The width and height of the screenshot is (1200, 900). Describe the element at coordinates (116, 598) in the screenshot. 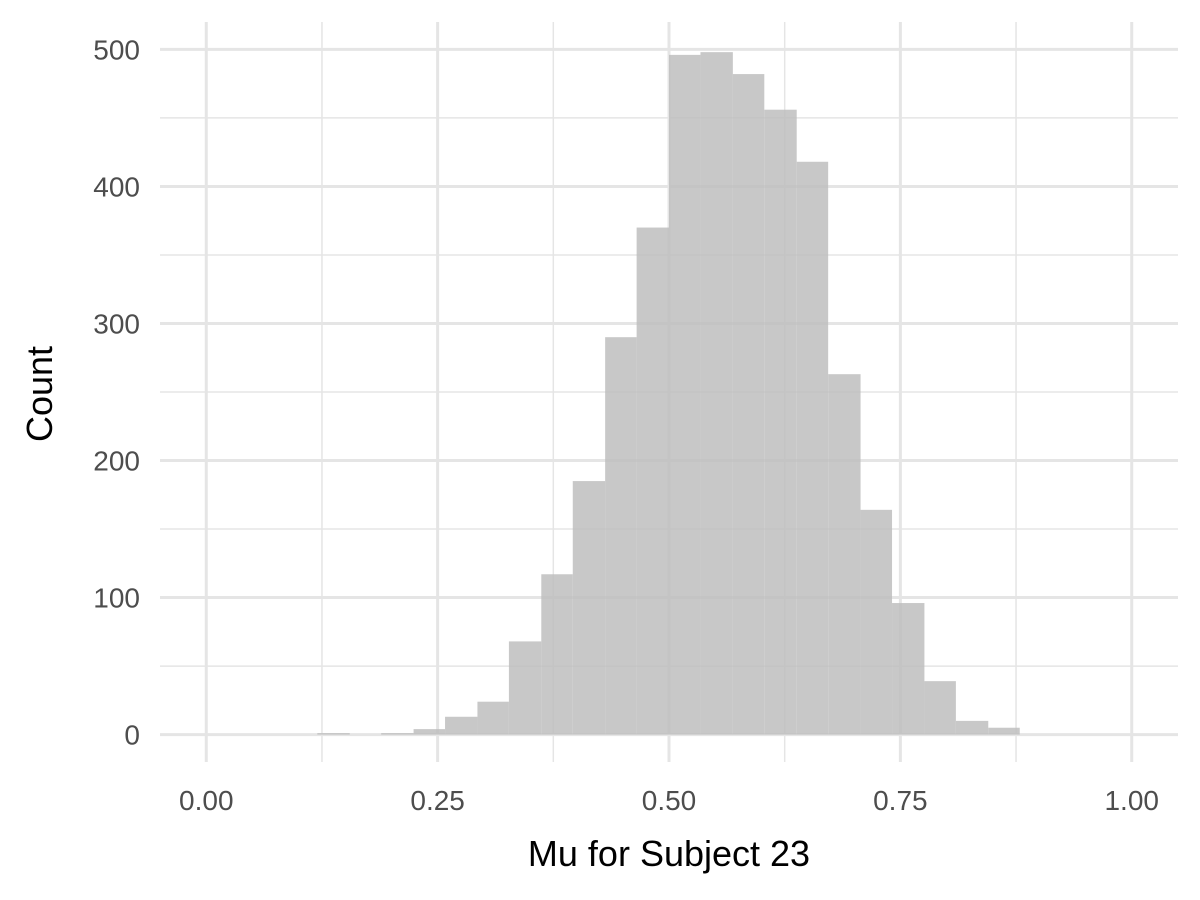

I see `y-tick-label: 100` at that location.